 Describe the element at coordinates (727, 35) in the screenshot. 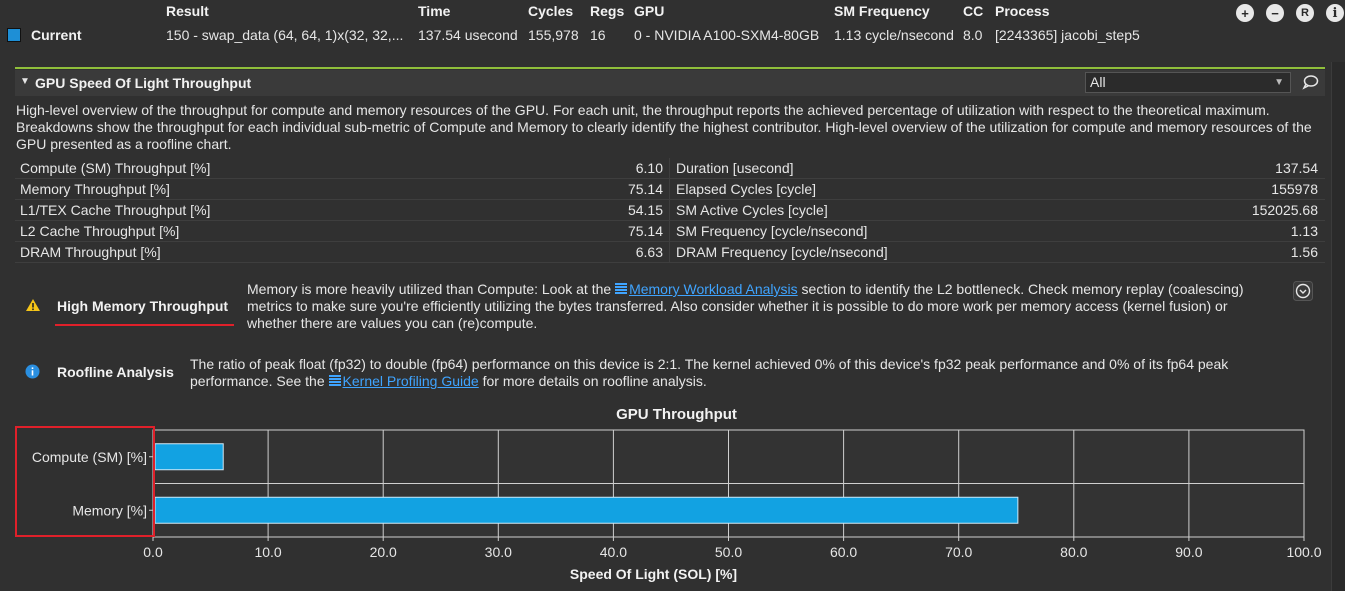

I see `current-gpu: 0 - NVIDIA A100-SXM4-80GB` at that location.